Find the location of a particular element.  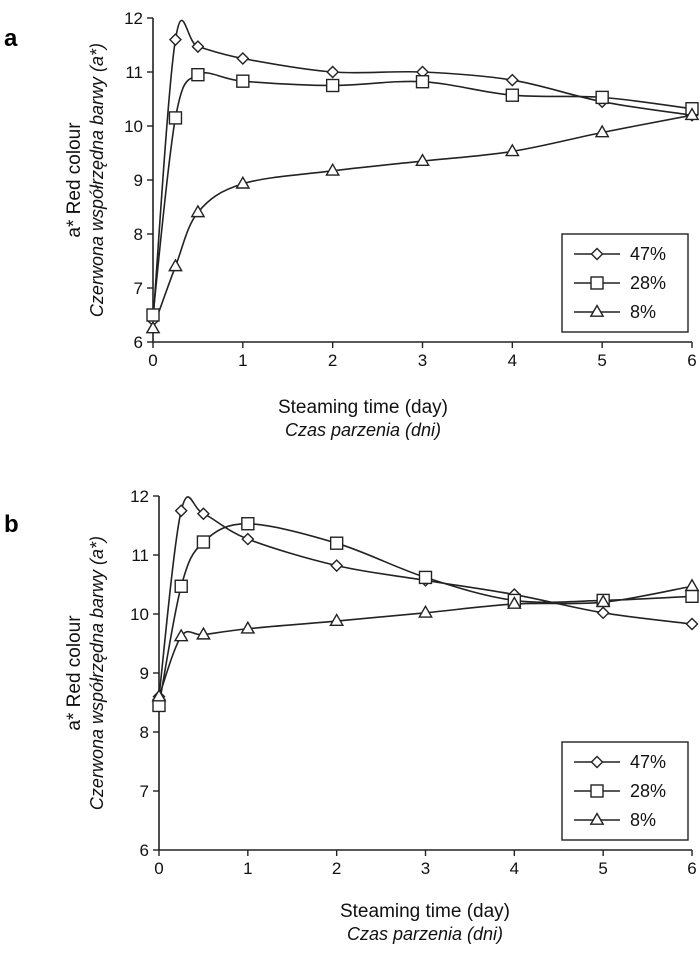

x-axis-label-a: Steaming time (day) is located at coordinates (363, 407).